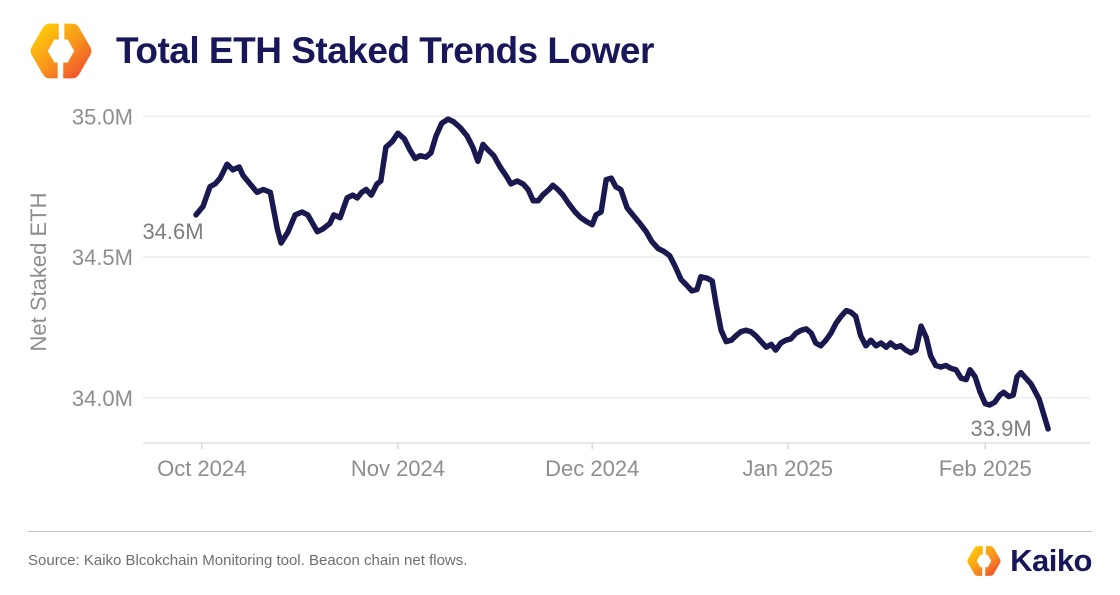 The height and width of the screenshot is (595, 1120). Describe the element at coordinates (1051, 560) in the screenshot. I see `kaiko-wordmark: Kaiko` at that location.